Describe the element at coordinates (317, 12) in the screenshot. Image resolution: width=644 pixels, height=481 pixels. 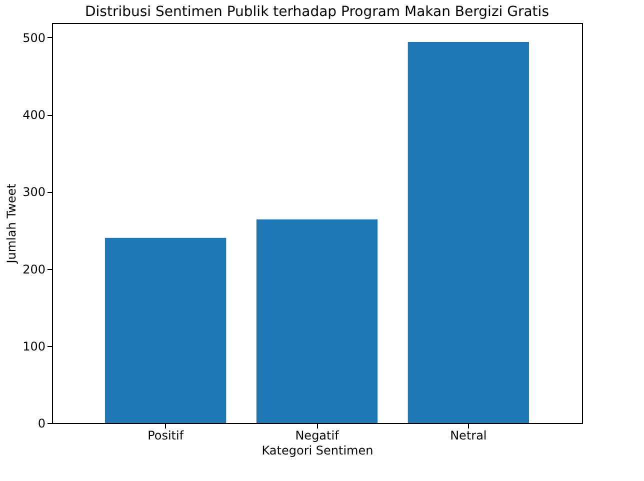
I see `chart-title: Distribusi Sentimen Publik terhadap Program Makan Bergizi Gratis` at that location.